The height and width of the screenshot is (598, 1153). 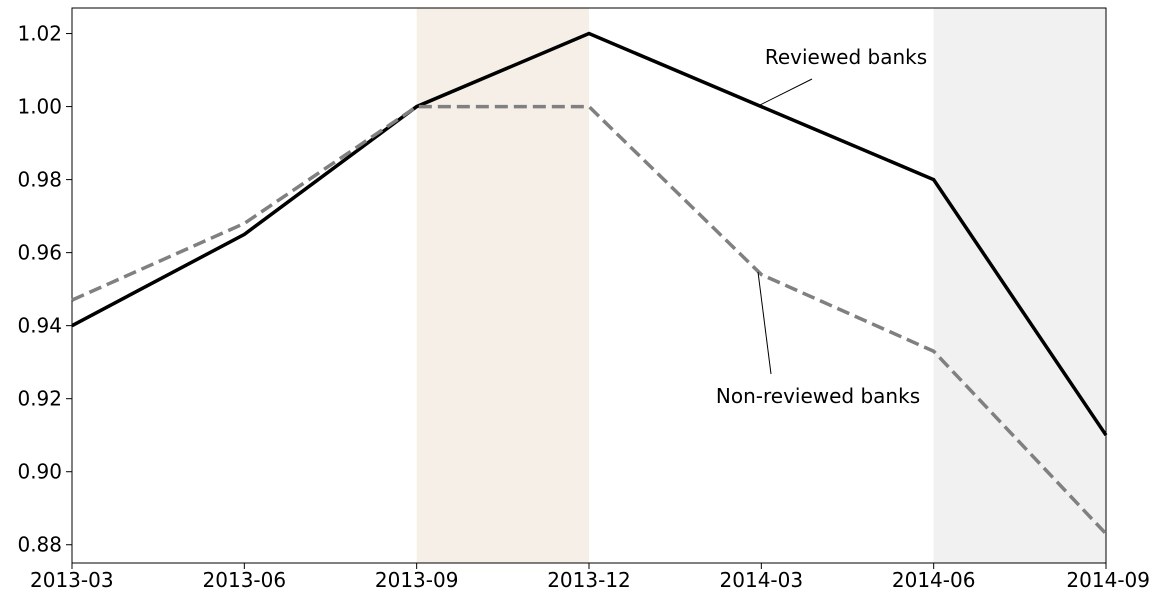 I want to click on annotation-label-2: Non-reviewed banks, so click(x=818, y=396).